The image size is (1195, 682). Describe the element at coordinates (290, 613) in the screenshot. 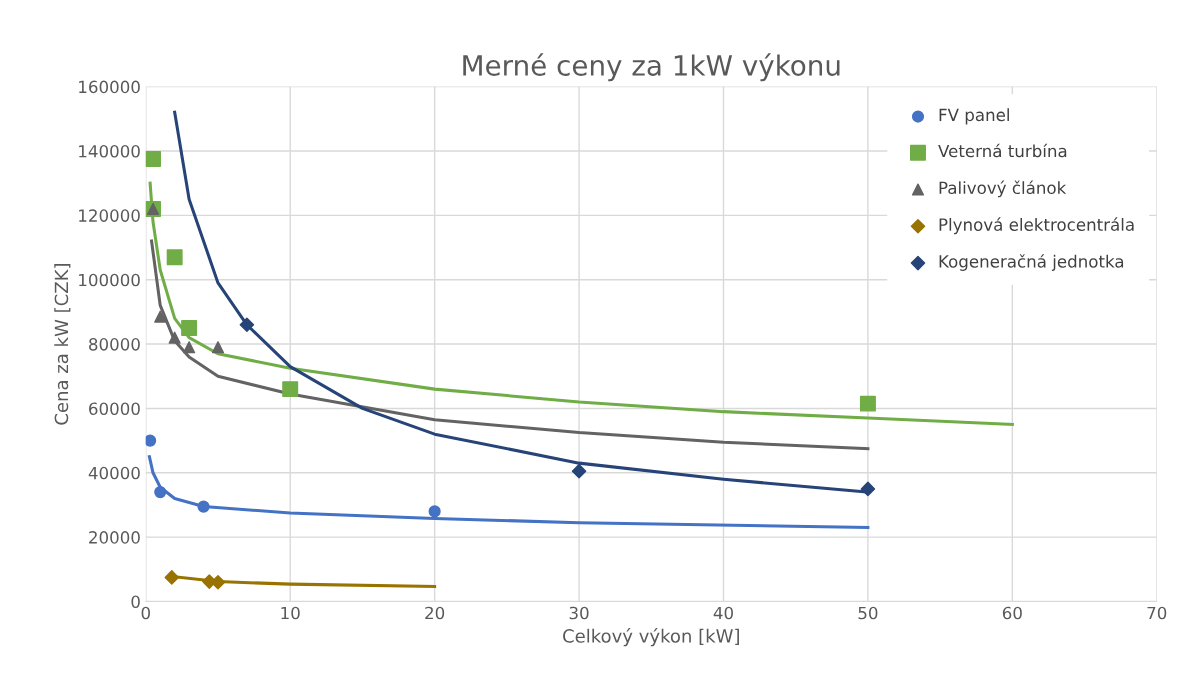

I see `x-tick-label: 10` at that location.